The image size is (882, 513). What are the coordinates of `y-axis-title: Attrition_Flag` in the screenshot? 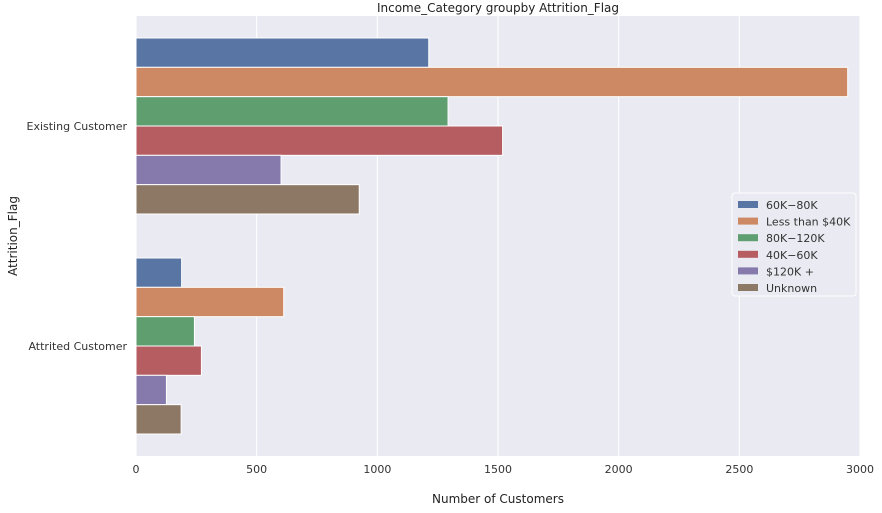 It's located at (13, 236).